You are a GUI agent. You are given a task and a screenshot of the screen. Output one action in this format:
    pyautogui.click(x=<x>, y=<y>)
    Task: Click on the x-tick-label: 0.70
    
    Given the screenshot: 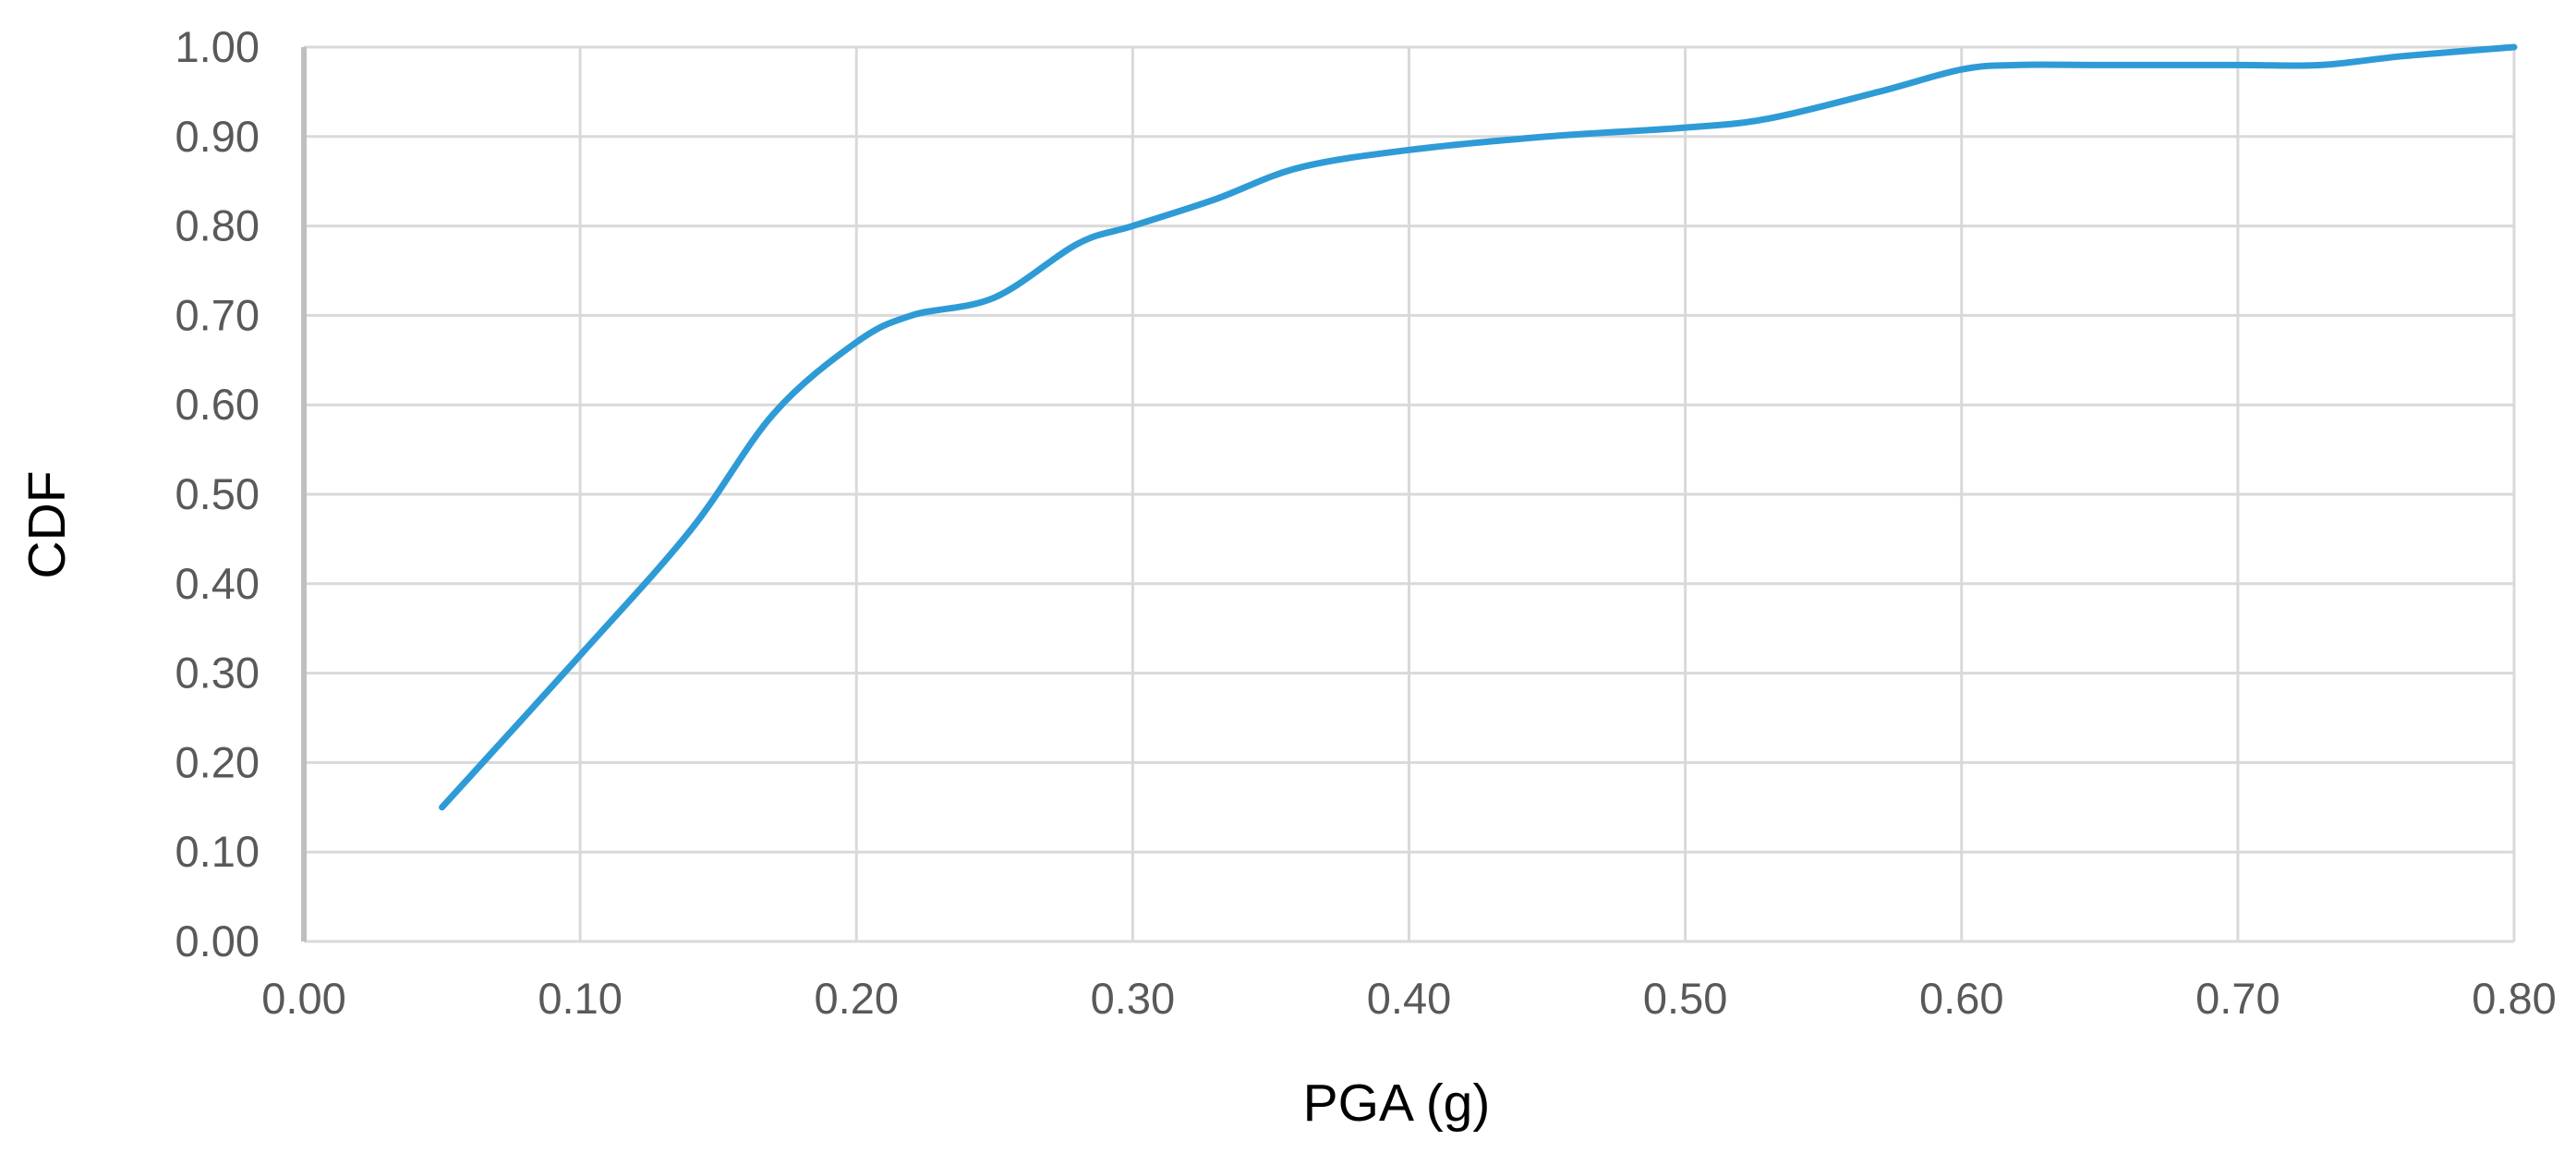 What is the action you would take?
    pyautogui.click(x=2237, y=998)
    